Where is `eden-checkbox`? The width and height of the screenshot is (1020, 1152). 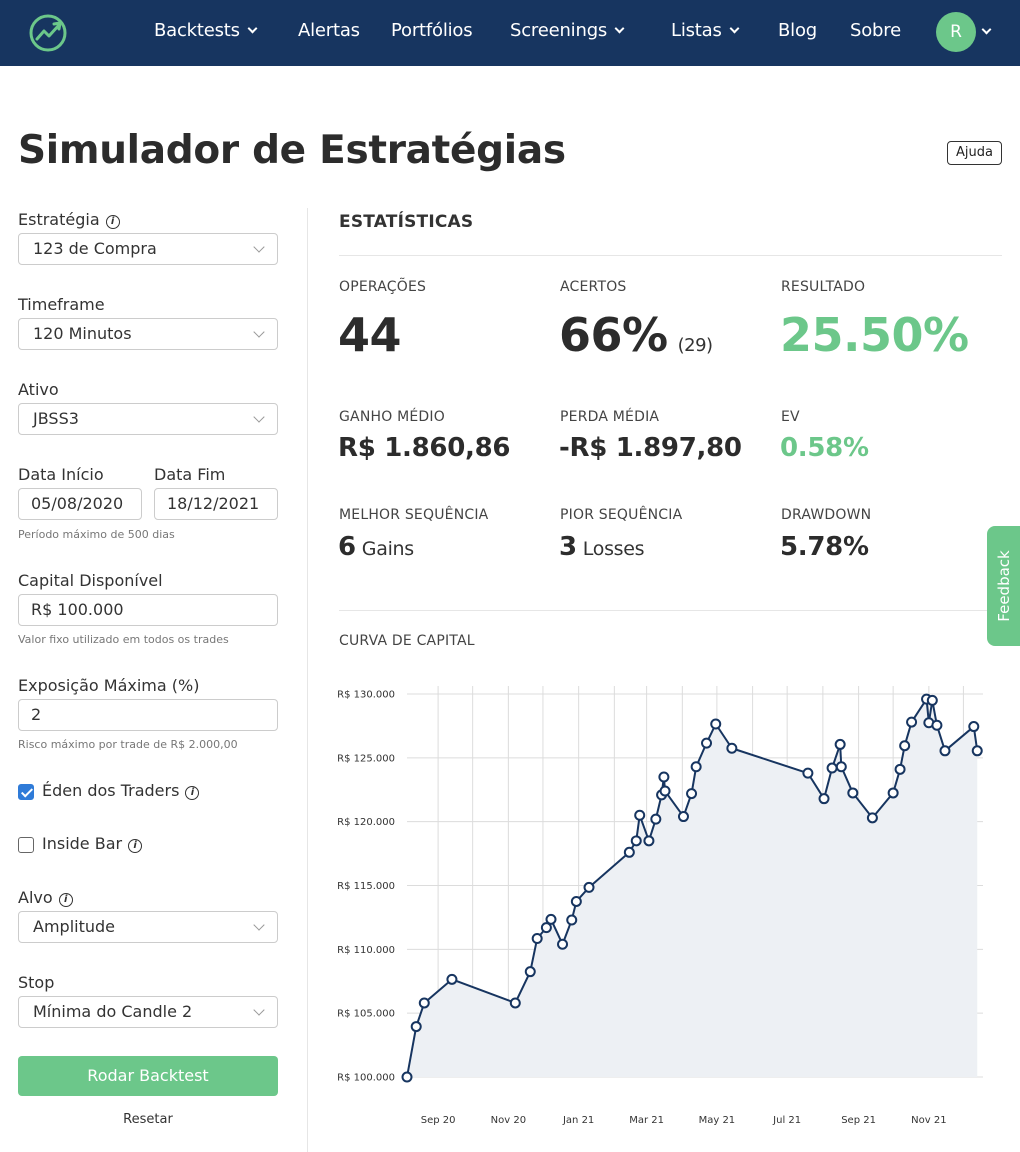 eden-checkbox is located at coordinates (26, 792).